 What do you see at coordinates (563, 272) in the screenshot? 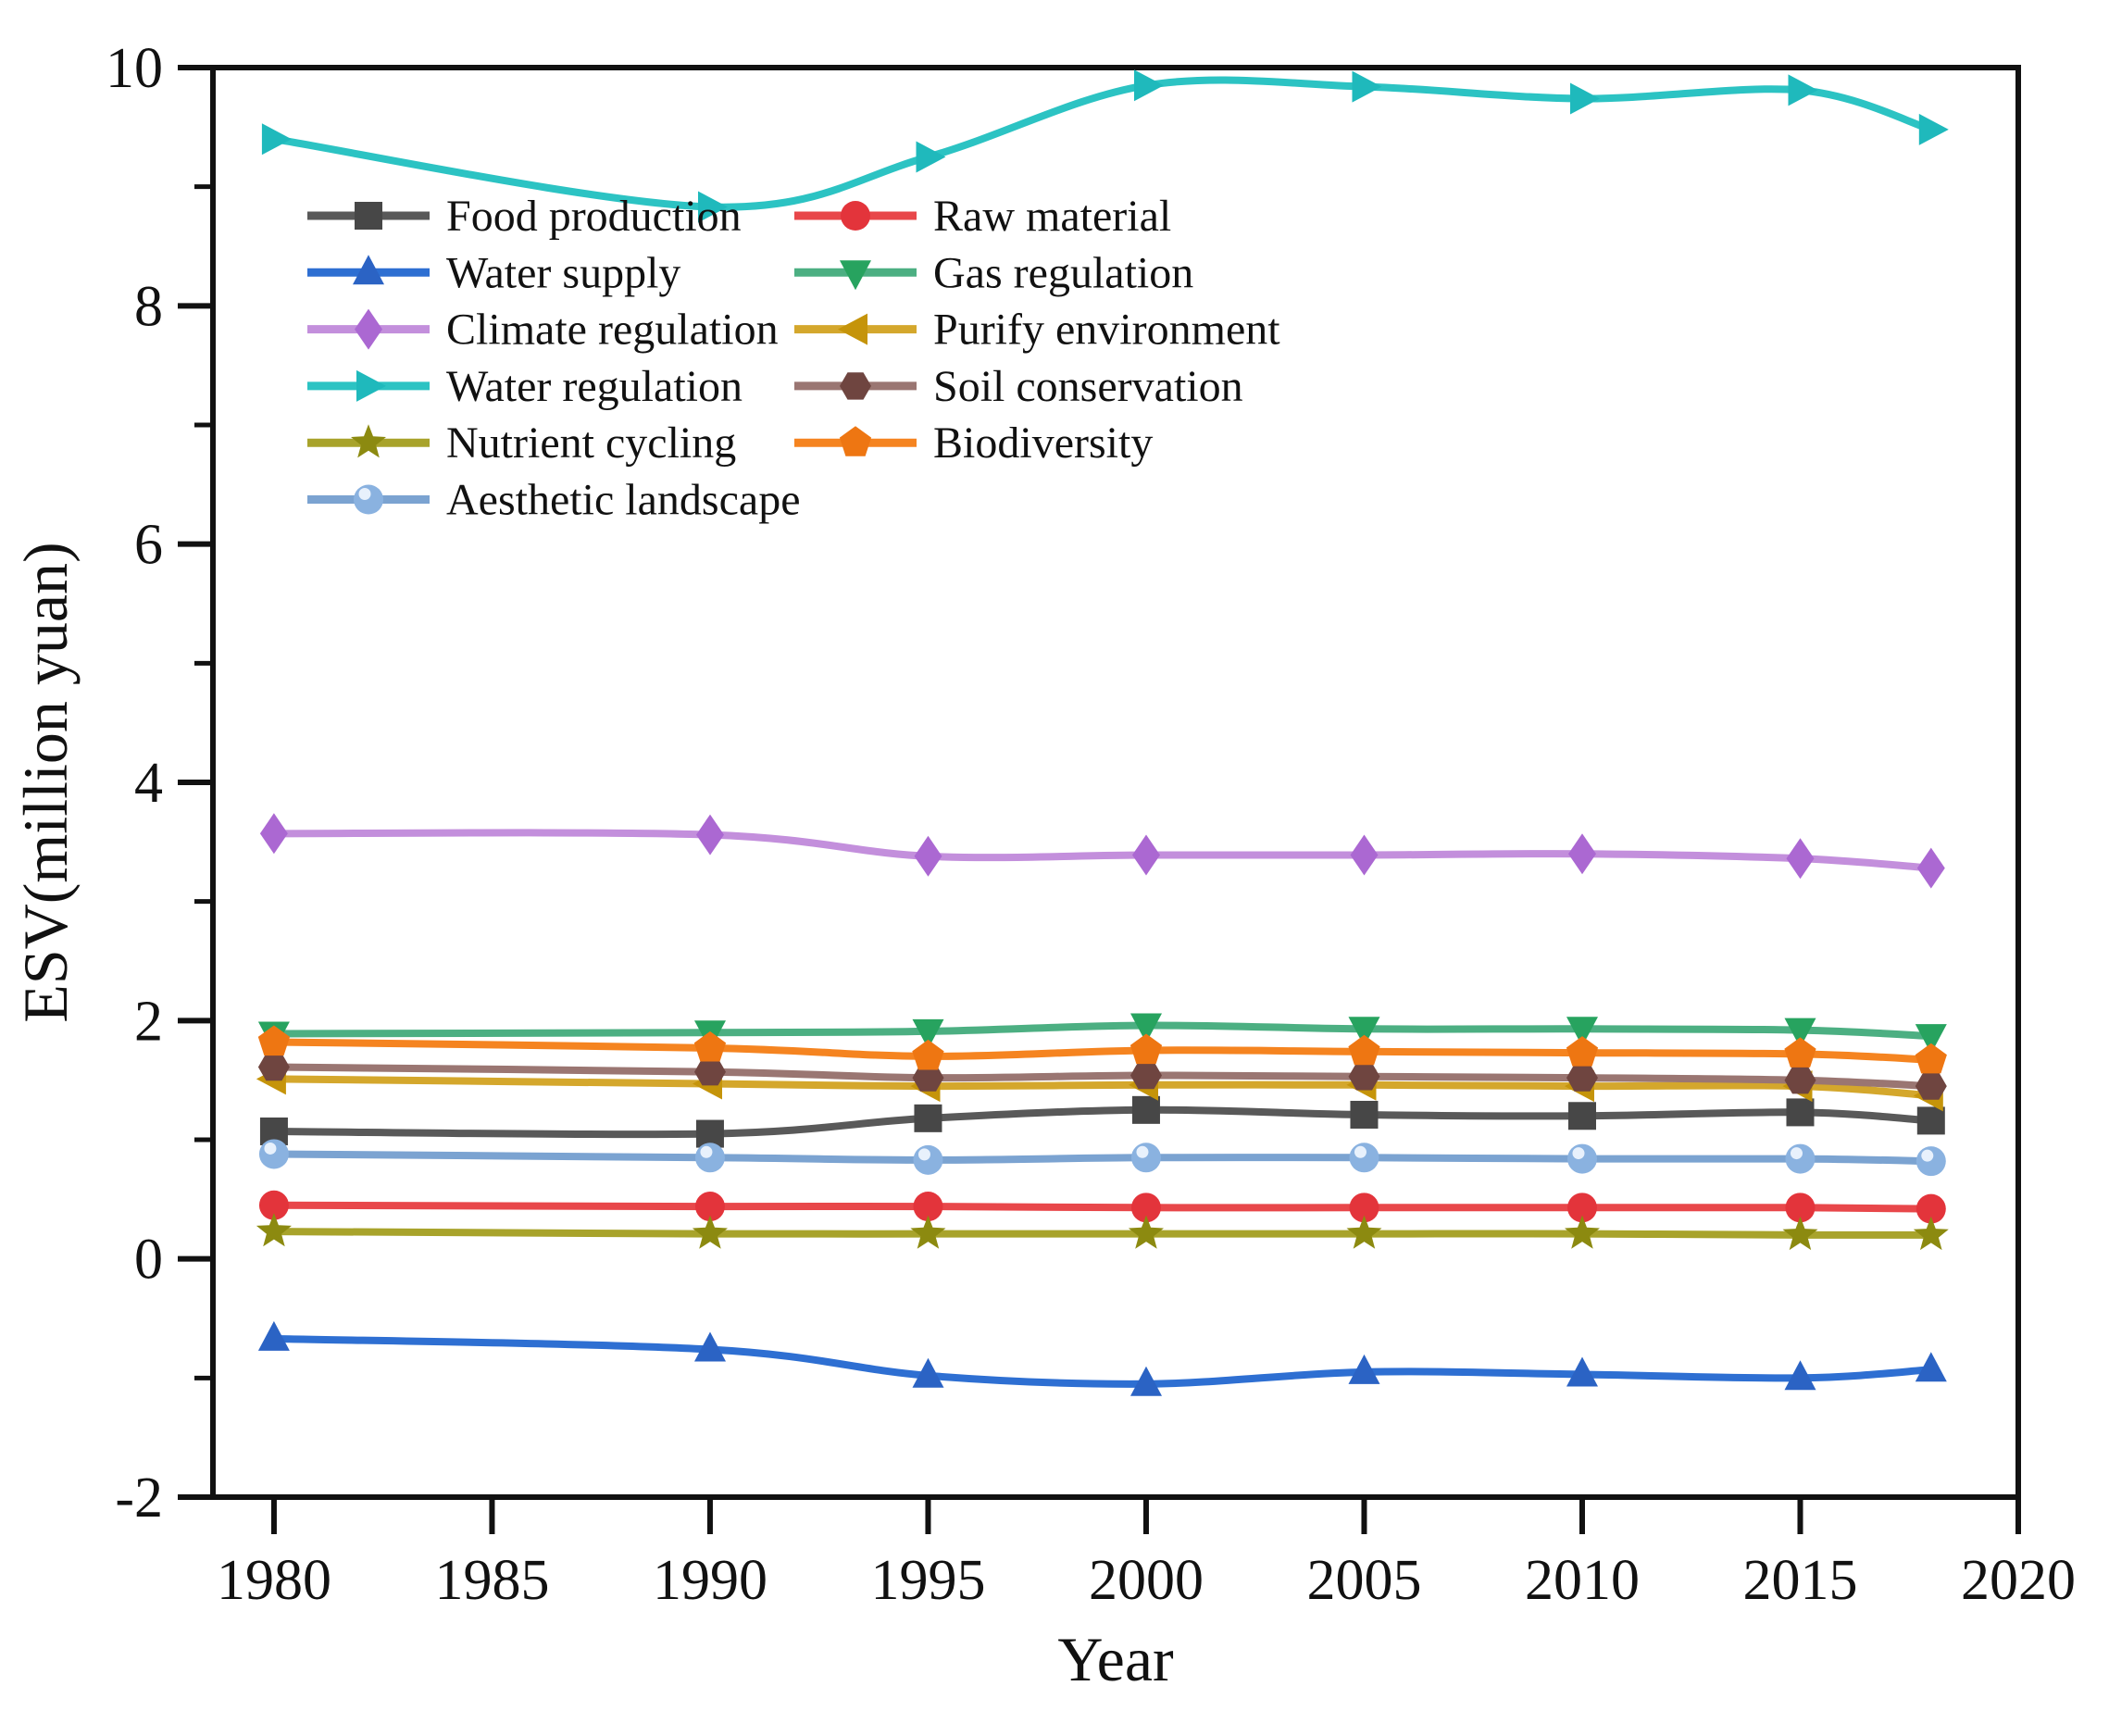
I see `legend-label-water-supply: Water supply` at bounding box center [563, 272].